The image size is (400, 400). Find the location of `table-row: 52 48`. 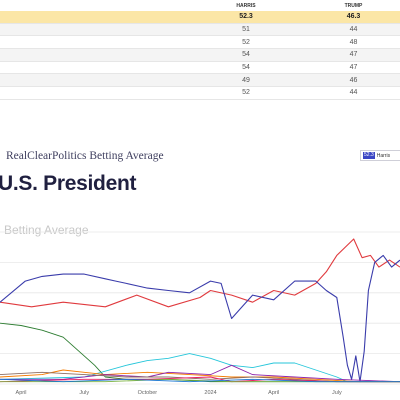

table-row: 52 48 is located at coordinates (200, 42).